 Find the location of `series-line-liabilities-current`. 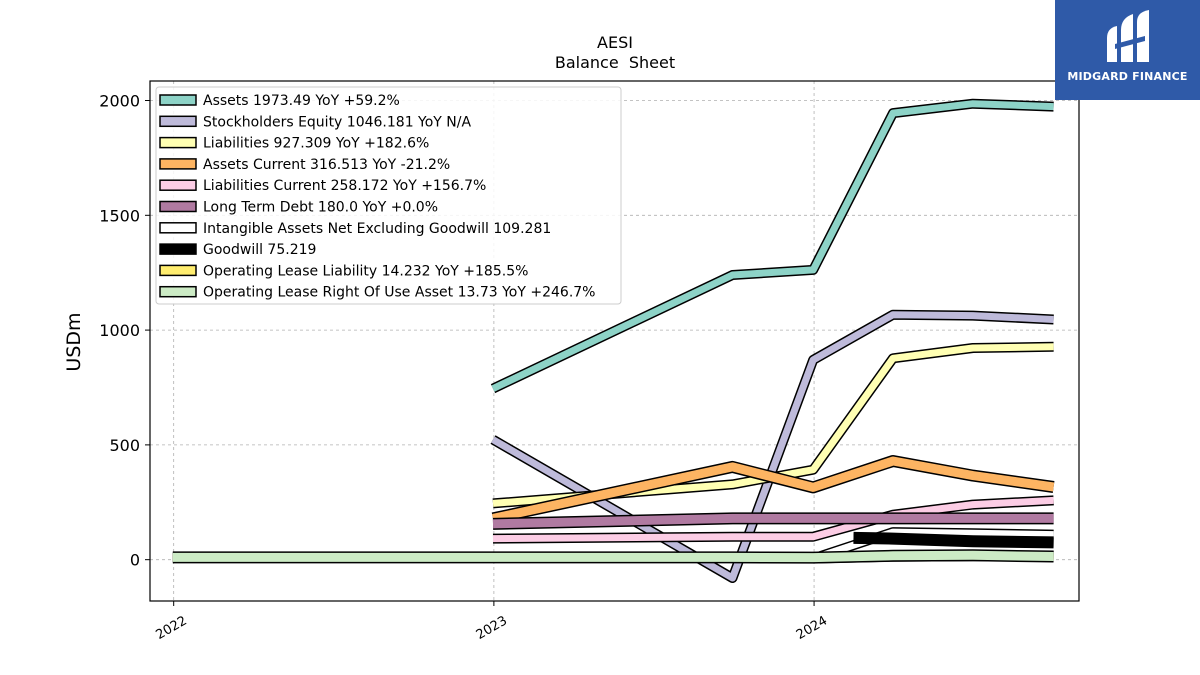

series-line-liabilities-current is located at coordinates (773, 519).